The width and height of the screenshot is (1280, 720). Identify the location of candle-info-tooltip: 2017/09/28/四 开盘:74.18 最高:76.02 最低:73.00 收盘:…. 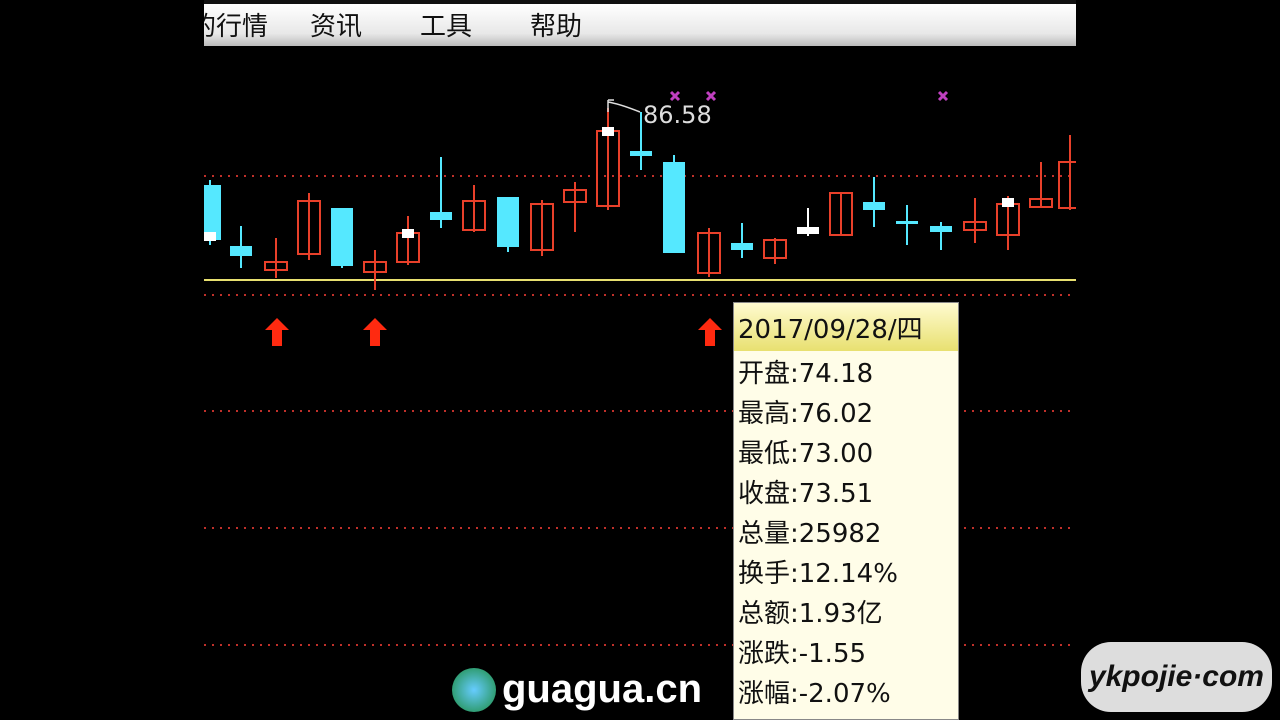
(846, 511).